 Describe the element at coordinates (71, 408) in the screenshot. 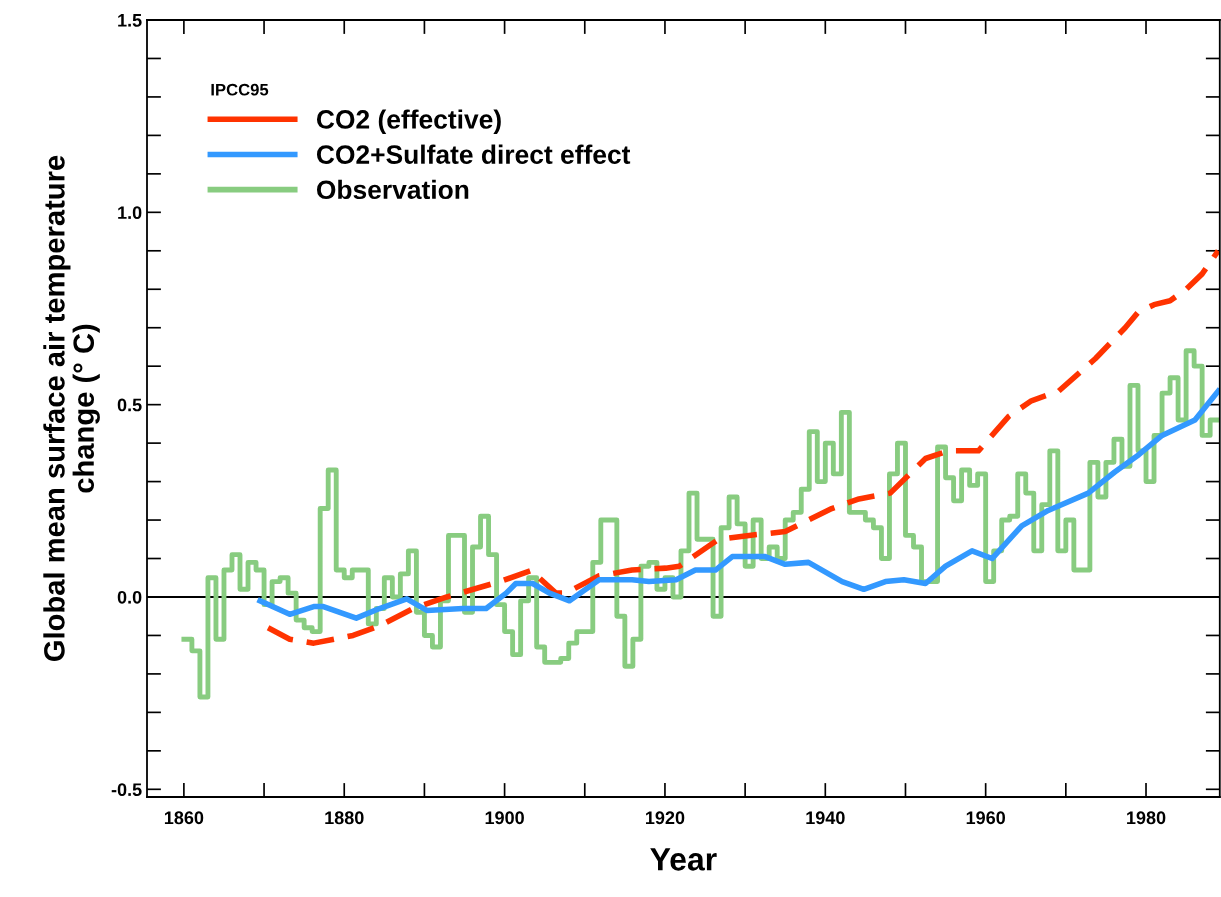

I see `y-axis-title: Global mean surface air temperature change (° C)` at that location.